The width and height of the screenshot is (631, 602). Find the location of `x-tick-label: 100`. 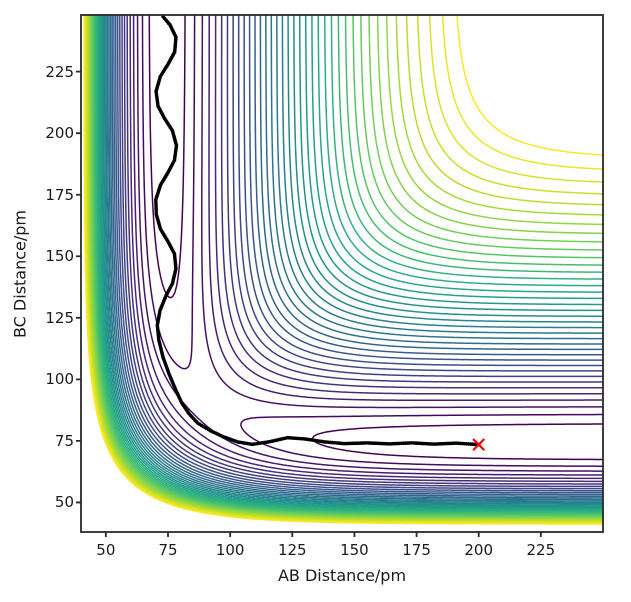

x-tick-label: 100 is located at coordinates (230, 550).